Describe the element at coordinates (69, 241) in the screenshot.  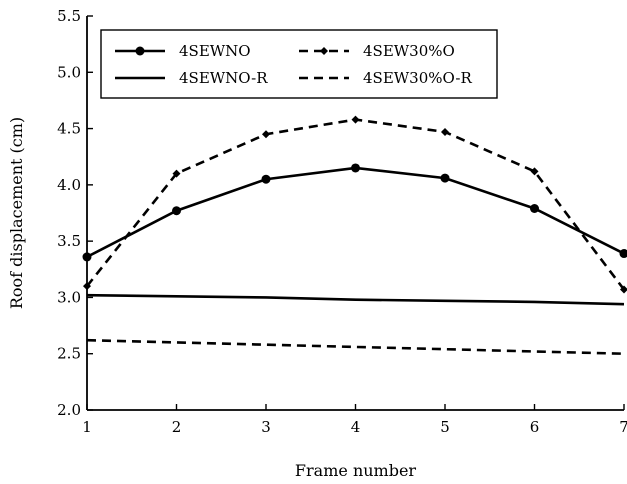
I see `y-tick-label: 3.5` at that location.